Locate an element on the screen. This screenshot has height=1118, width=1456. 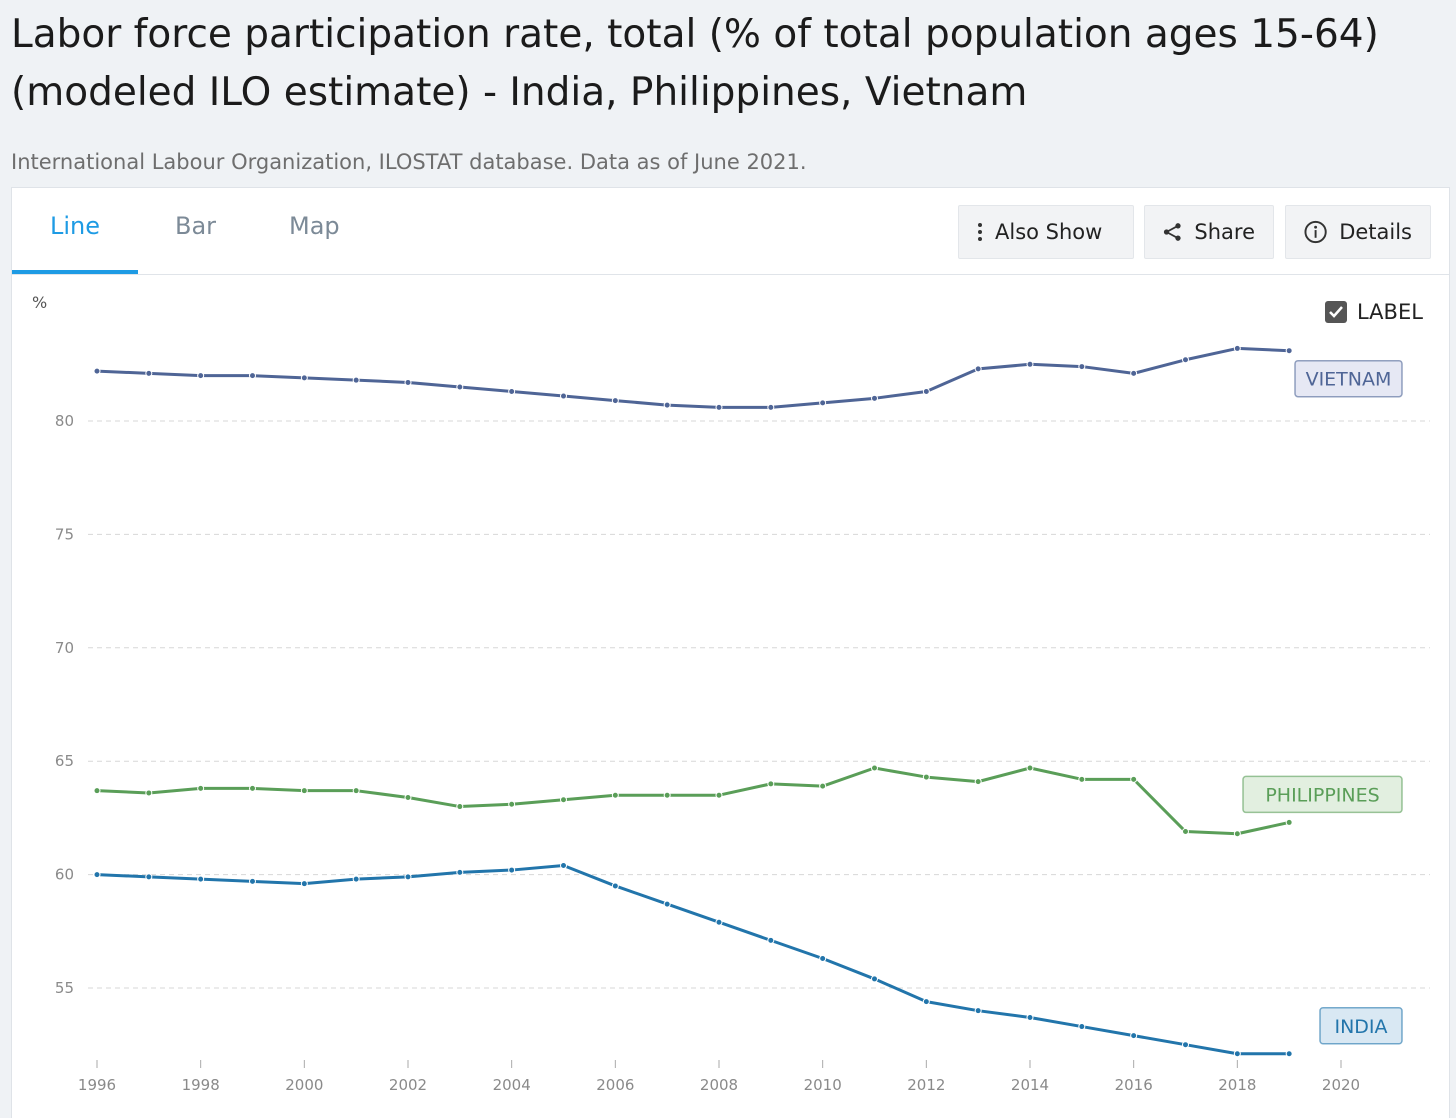
x-tick-label: 2020 is located at coordinates (1341, 1085).